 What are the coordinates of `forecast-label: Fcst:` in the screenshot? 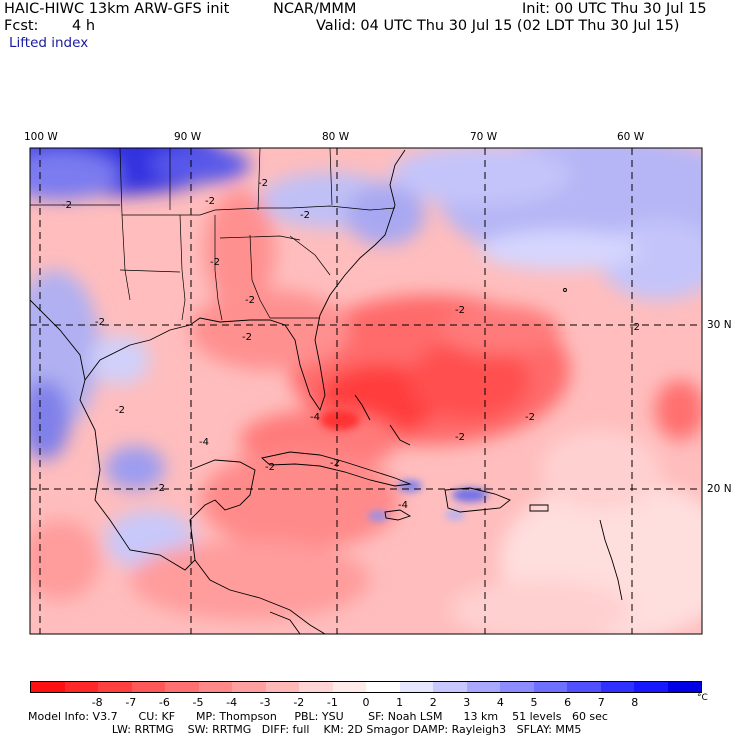 It's located at (21, 26).